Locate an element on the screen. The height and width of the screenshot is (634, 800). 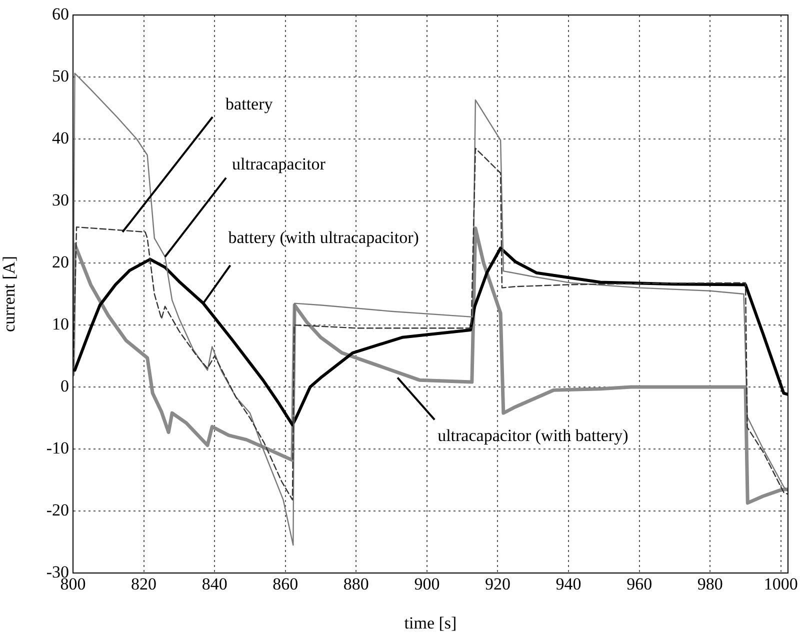
y-axis-title: current [A] is located at coordinates (9, 294).